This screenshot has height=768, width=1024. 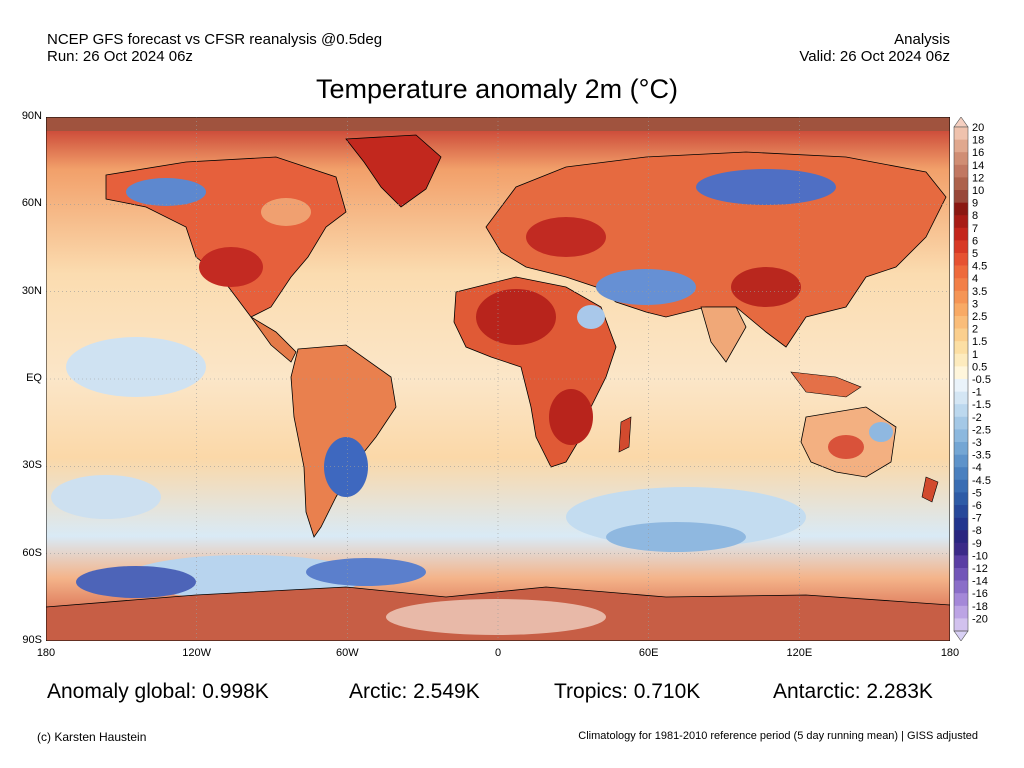 What do you see at coordinates (977, 468) in the screenshot?
I see `colorbar-label: -4` at bounding box center [977, 468].